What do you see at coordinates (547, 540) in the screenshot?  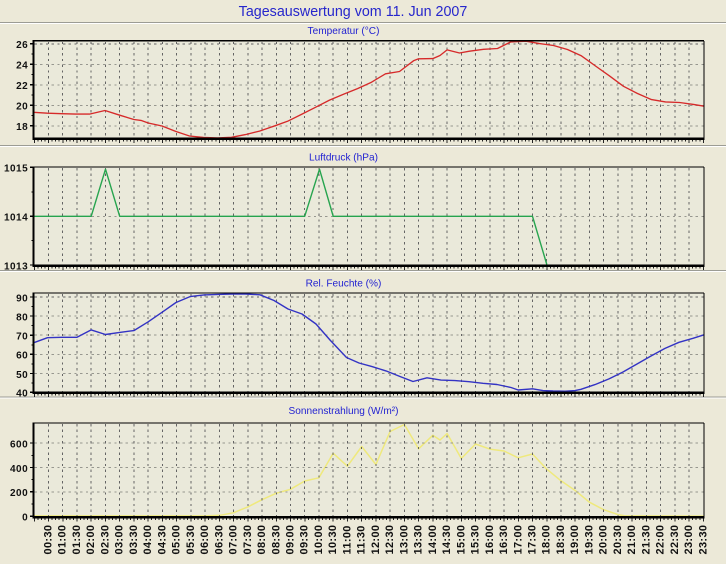 I see `svg-text: 18:00` at bounding box center [547, 540].